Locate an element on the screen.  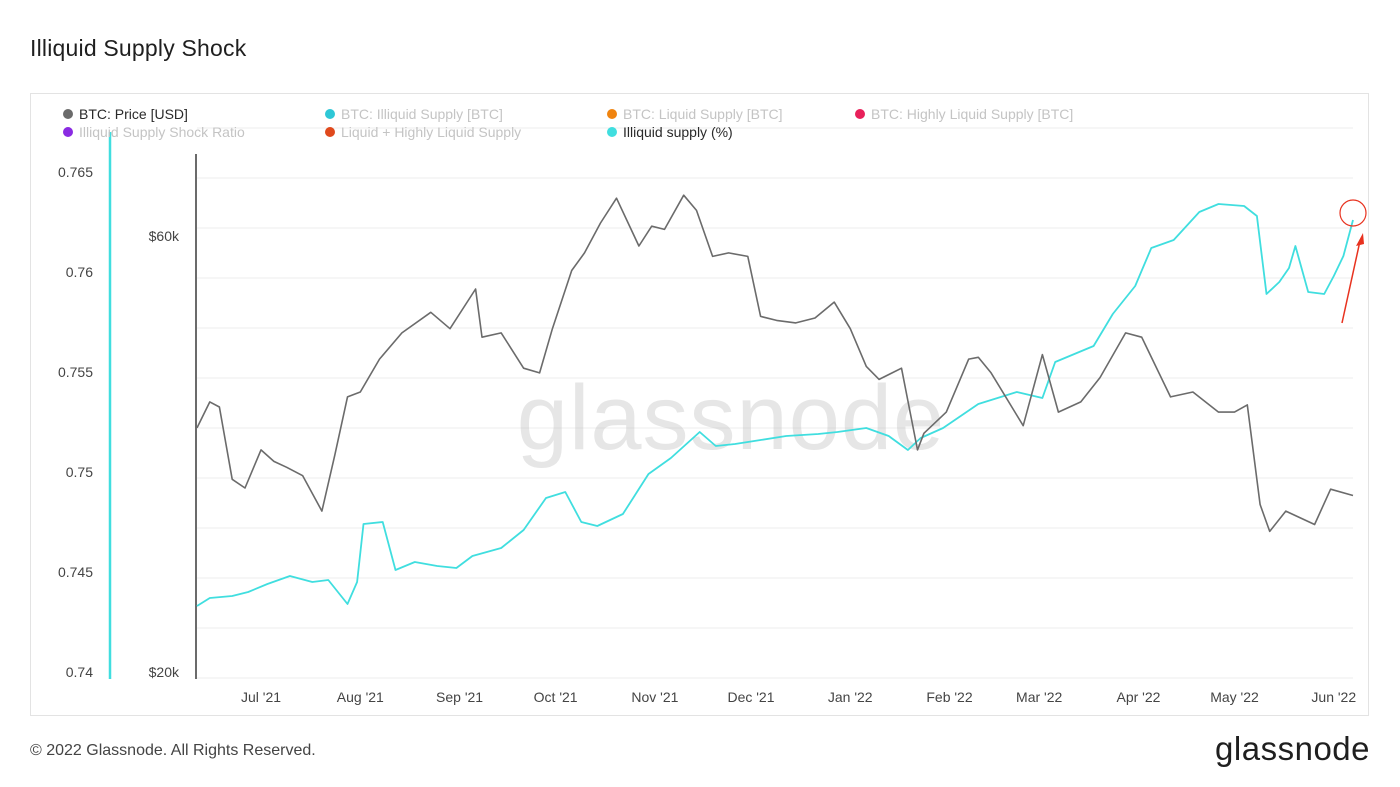
glassnode-logo: glassnode is located at coordinates (1292, 748).